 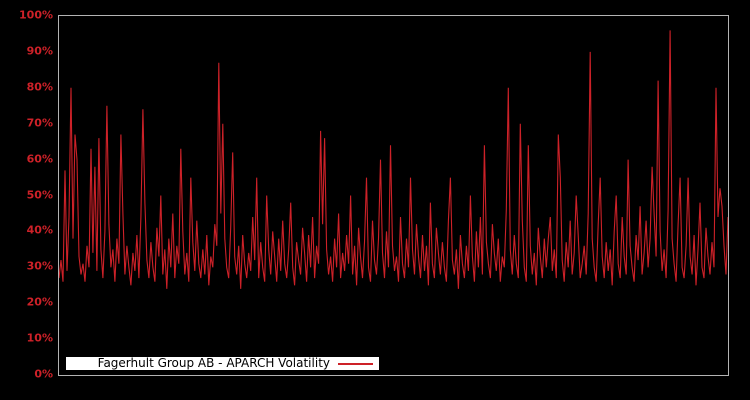 What do you see at coordinates (213, 363) in the screenshot?
I see `legend-label: Fagerhult Group AB - APARCH Volatility` at bounding box center [213, 363].